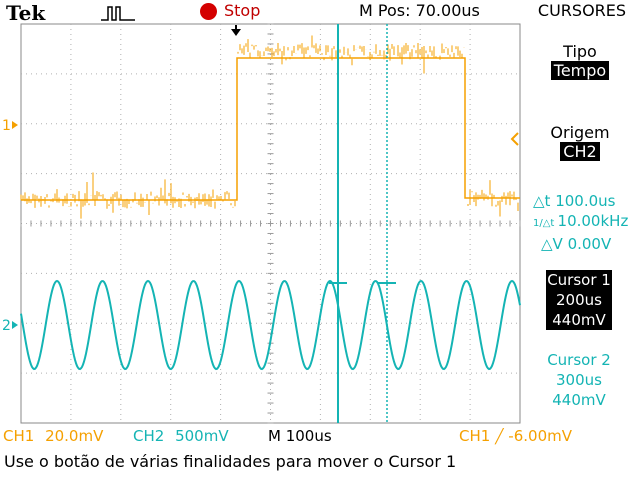 This screenshot has height=480, width=640. Describe the element at coordinates (202, 436) in the screenshot. I see `ch2-scale: 500mV` at that location.